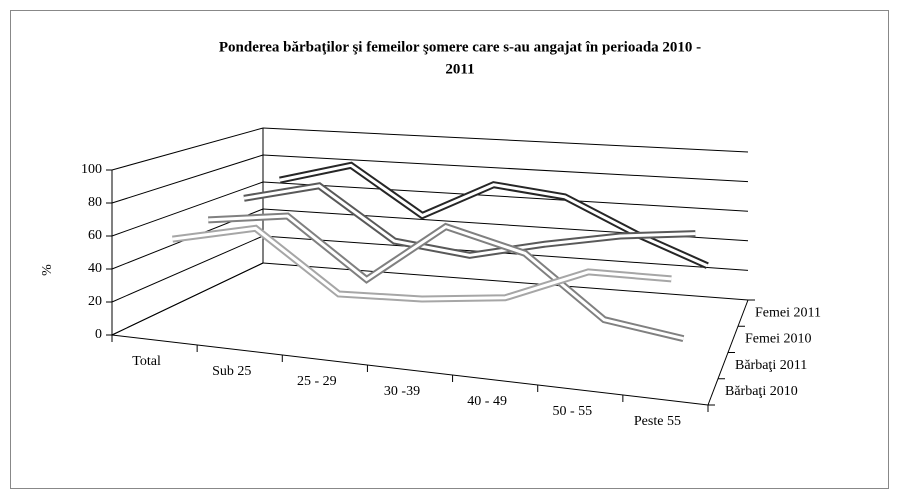 Image resolution: width=899 pixels, height=498 pixels. What do you see at coordinates (231, 371) in the screenshot?
I see `x-tick-label: Sub 25` at bounding box center [231, 371].